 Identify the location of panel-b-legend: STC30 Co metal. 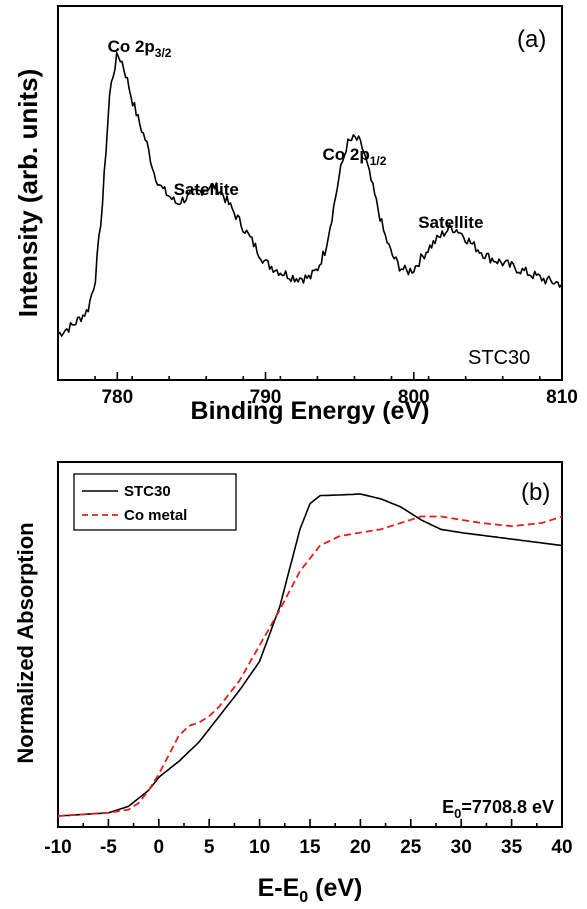
(155, 502).